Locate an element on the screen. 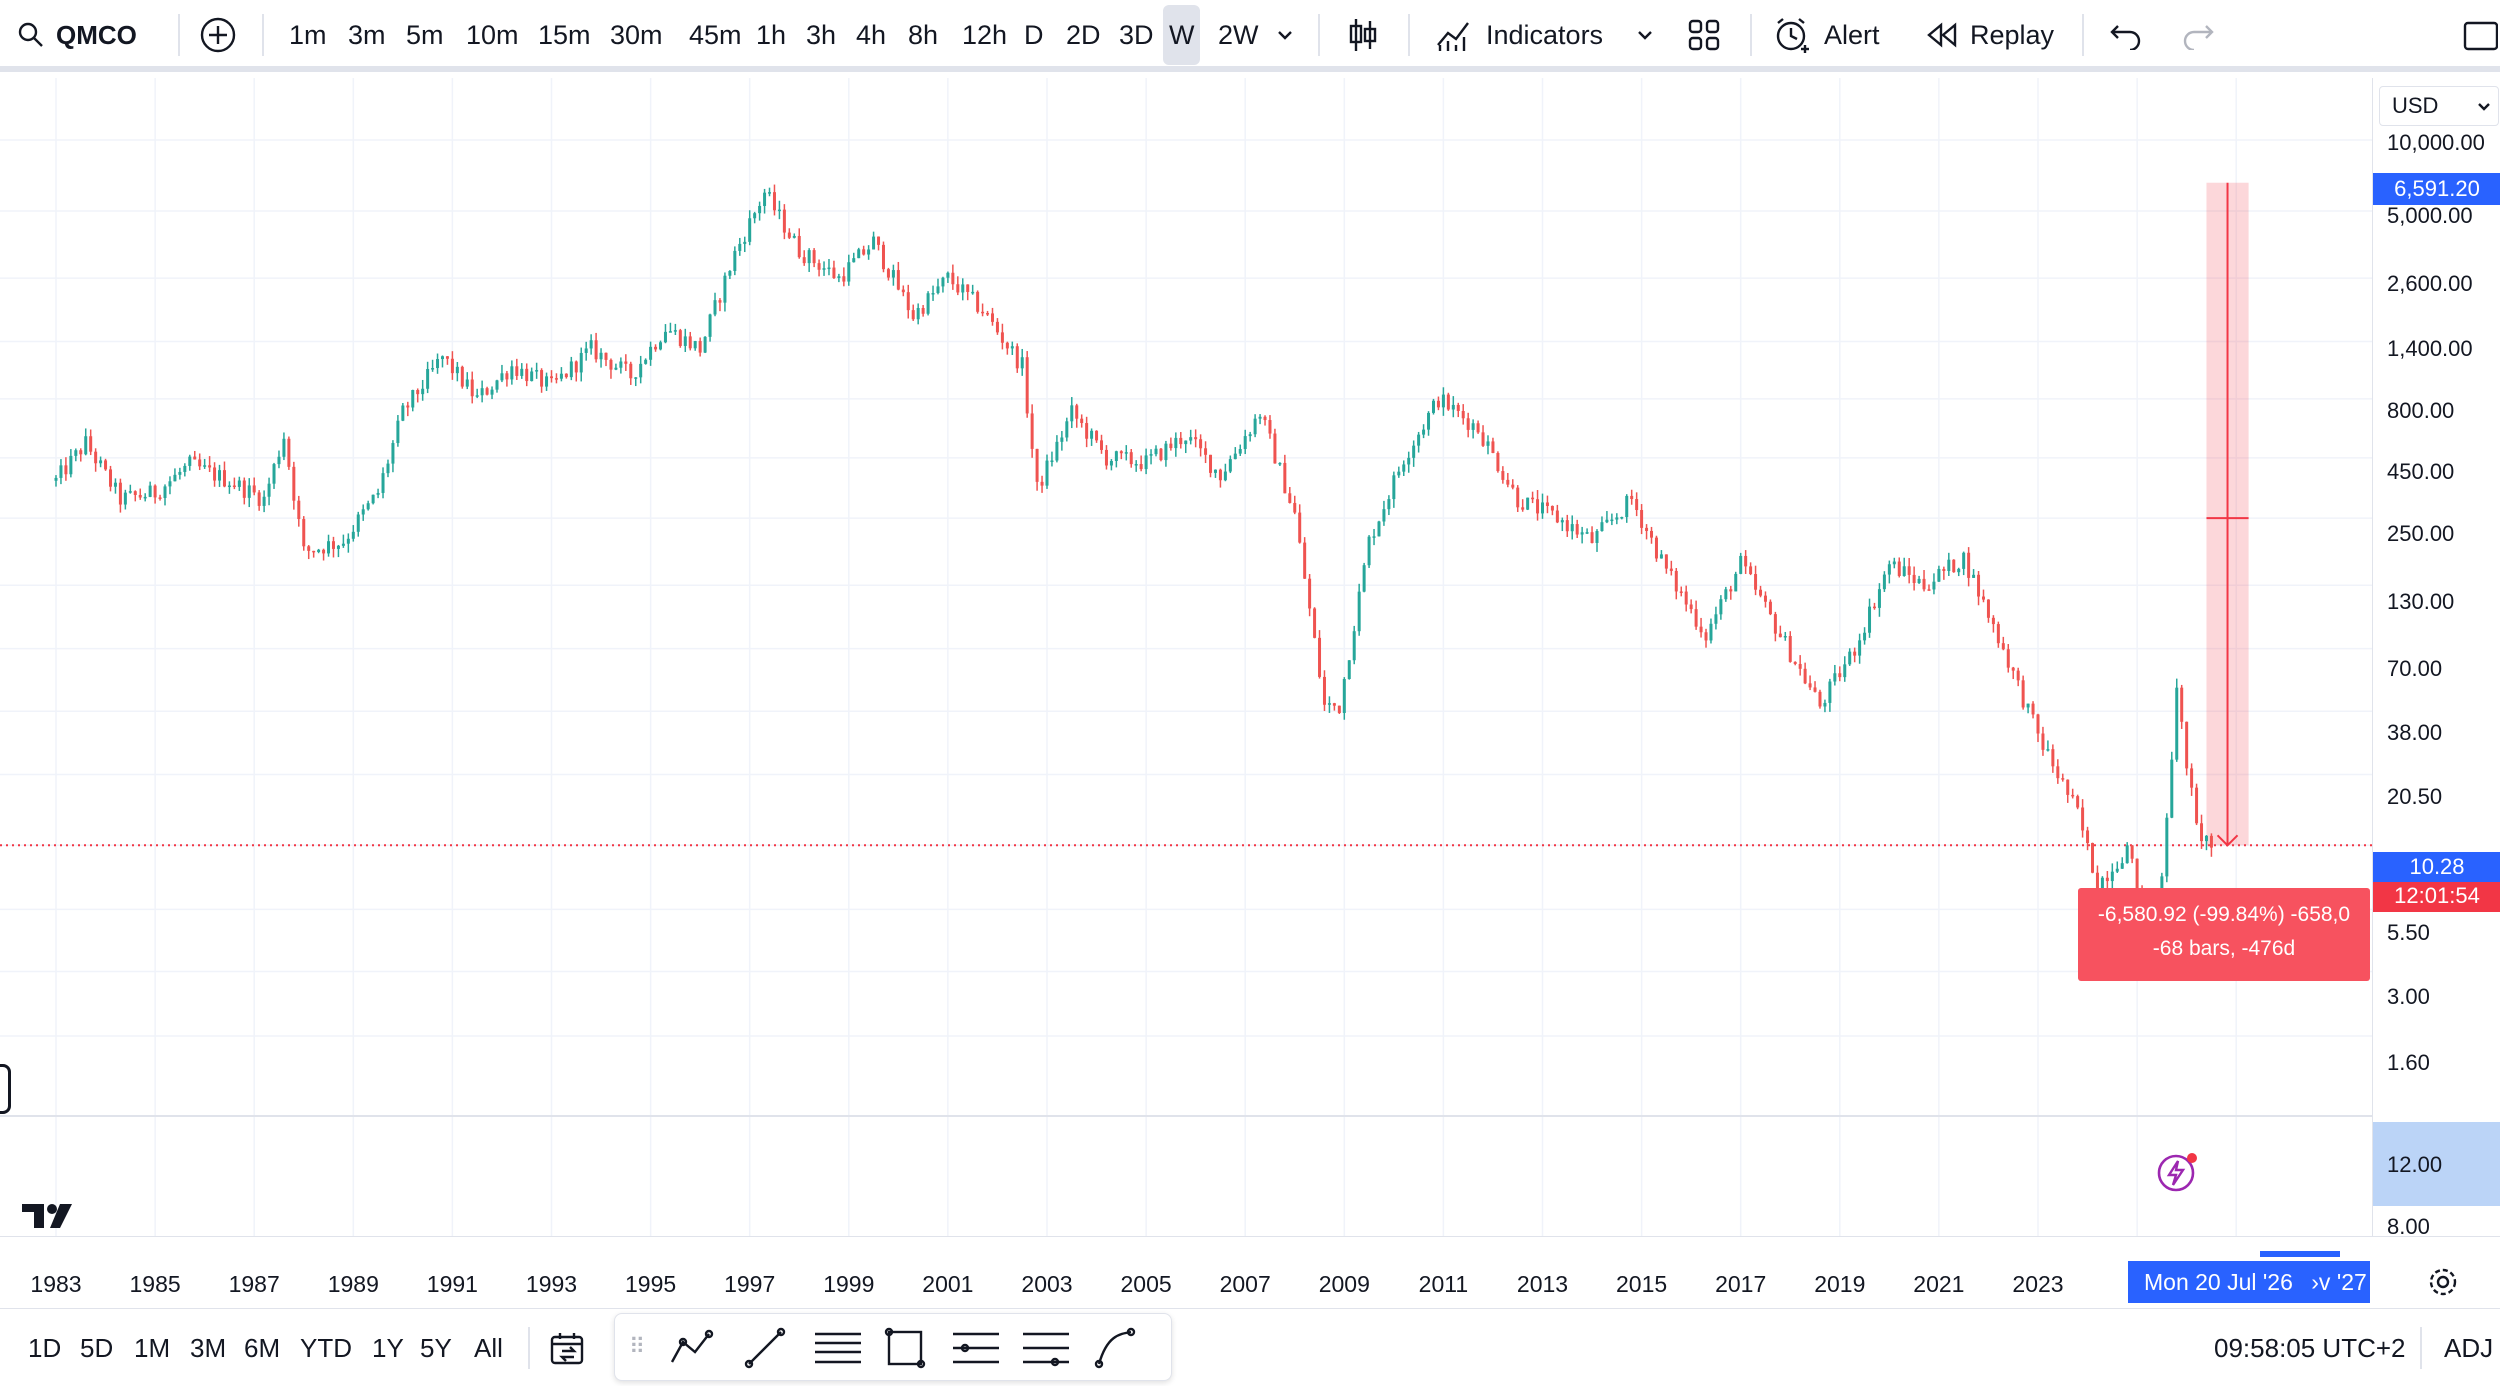 Image resolution: width=2500 pixels, height=1386 pixels. range-all: All is located at coordinates (488, 1348).